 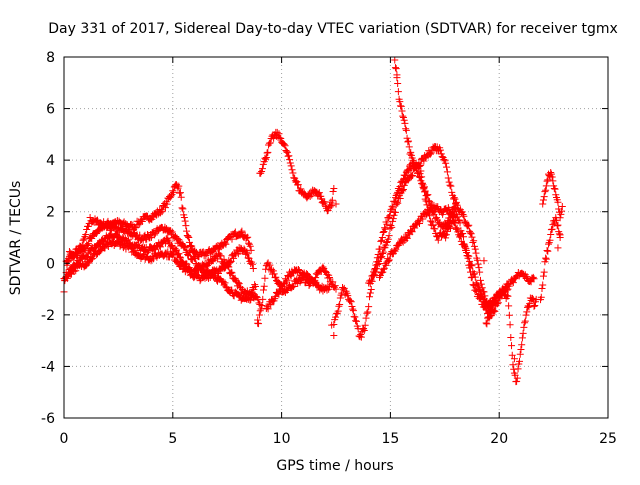 What do you see at coordinates (172, 439) in the screenshot?
I see `x-tick-label: 5` at bounding box center [172, 439].